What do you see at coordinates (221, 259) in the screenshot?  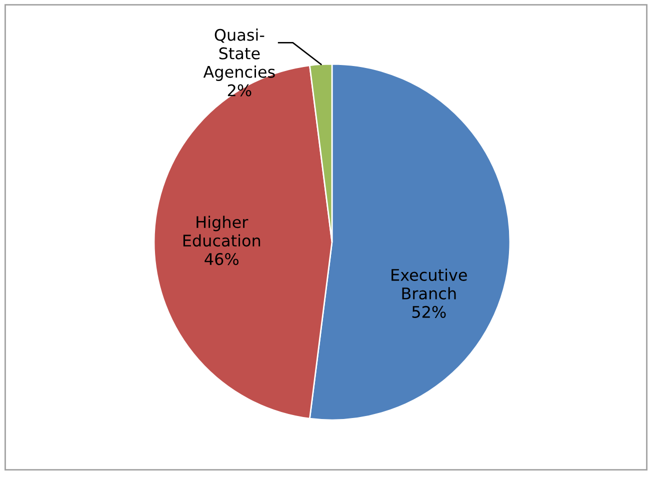 I see `data-label: 46%` at bounding box center [221, 259].